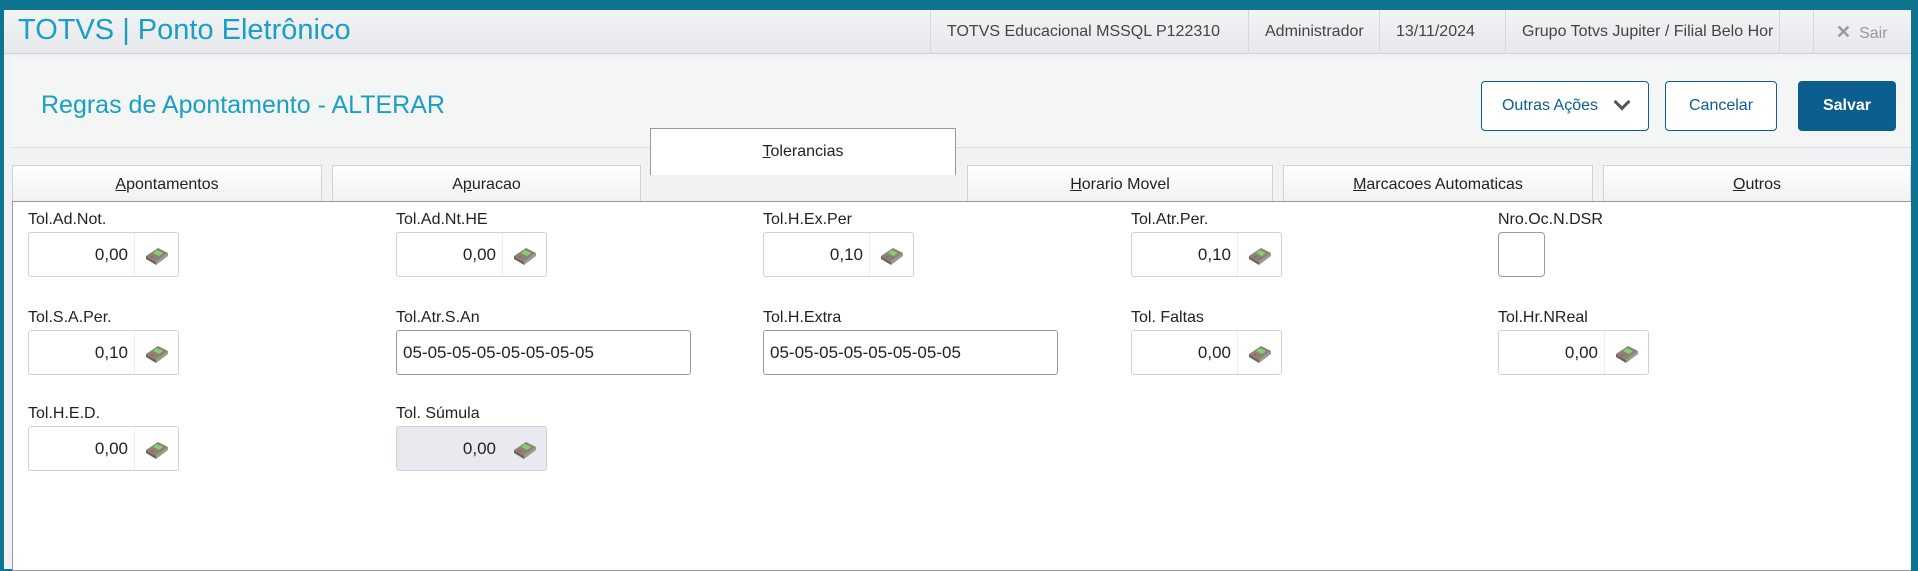  What do you see at coordinates (1167, 317) in the screenshot?
I see `tol-faltas-label: Tol. Faltas` at bounding box center [1167, 317].